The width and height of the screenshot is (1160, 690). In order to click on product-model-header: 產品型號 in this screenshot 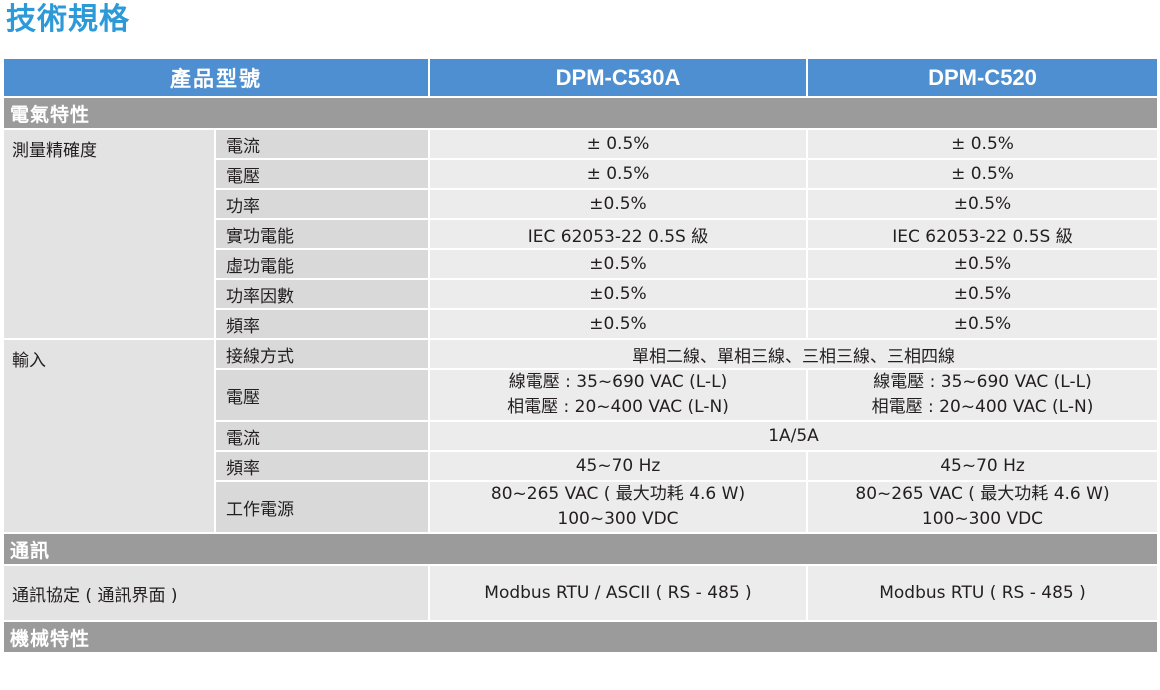, I will do `click(216, 77)`.